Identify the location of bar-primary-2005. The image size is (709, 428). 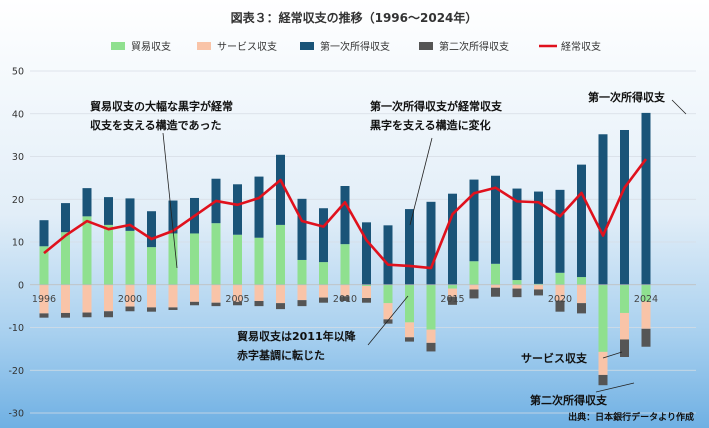
(237, 209).